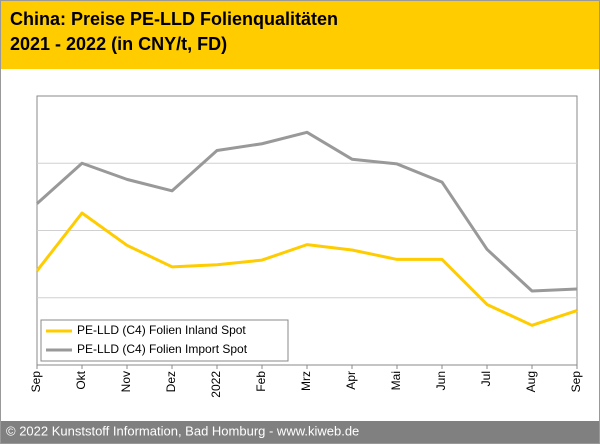  I want to click on x-tick-label: Jun, so click(441, 380).